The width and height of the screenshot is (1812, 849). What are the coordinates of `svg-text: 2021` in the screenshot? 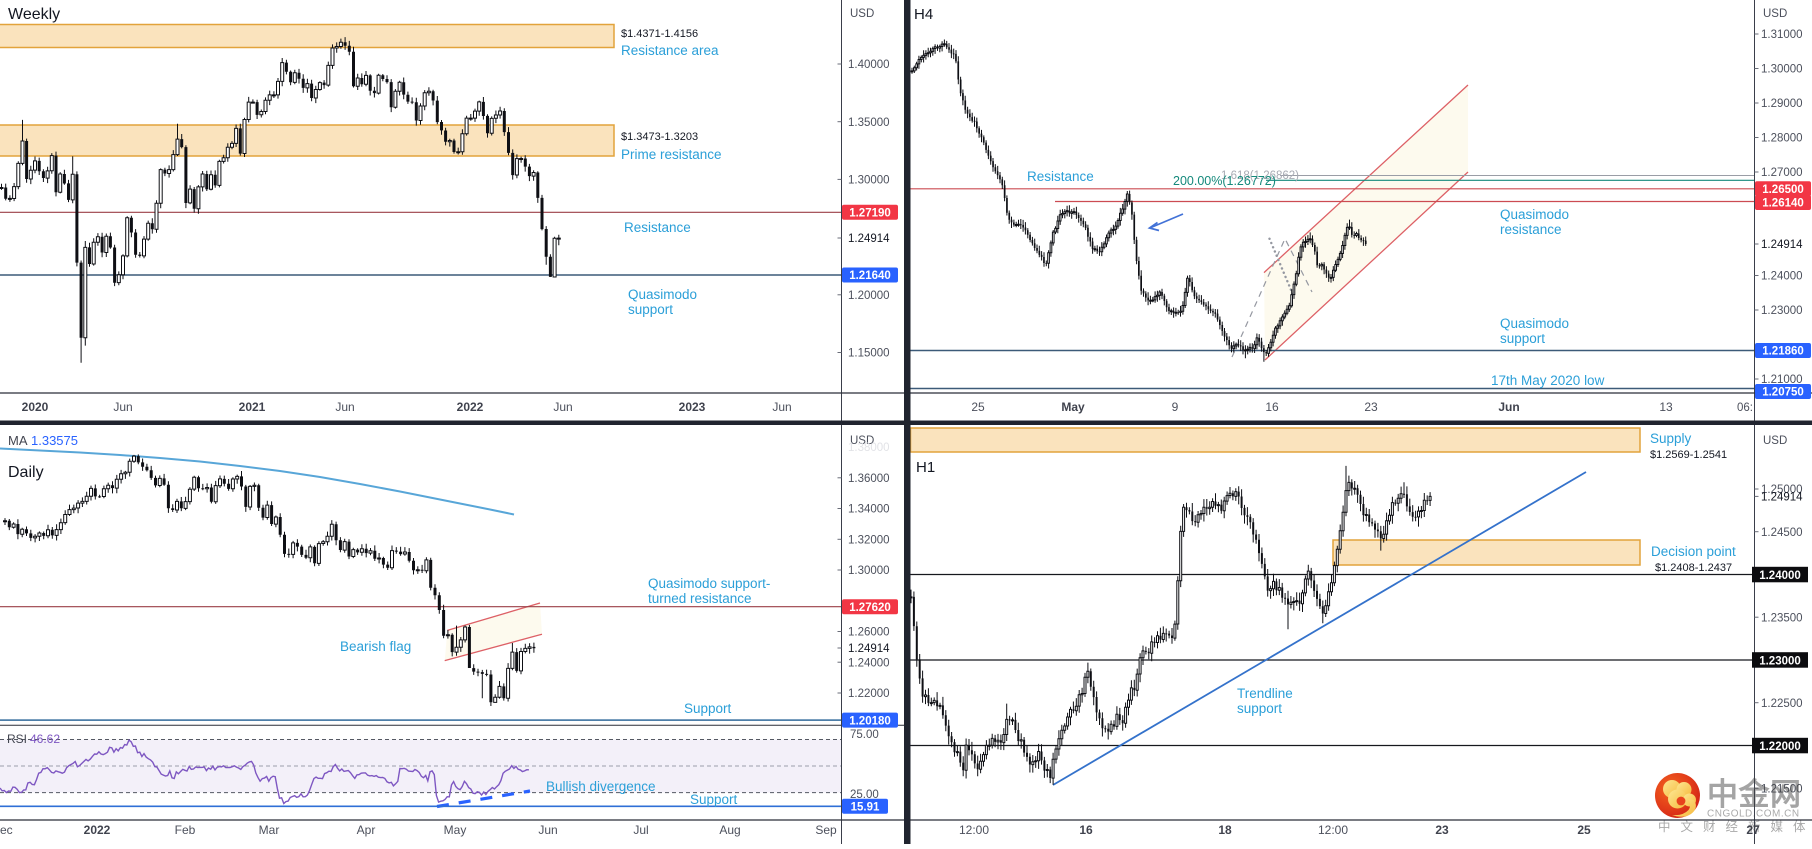 It's located at (252, 407).